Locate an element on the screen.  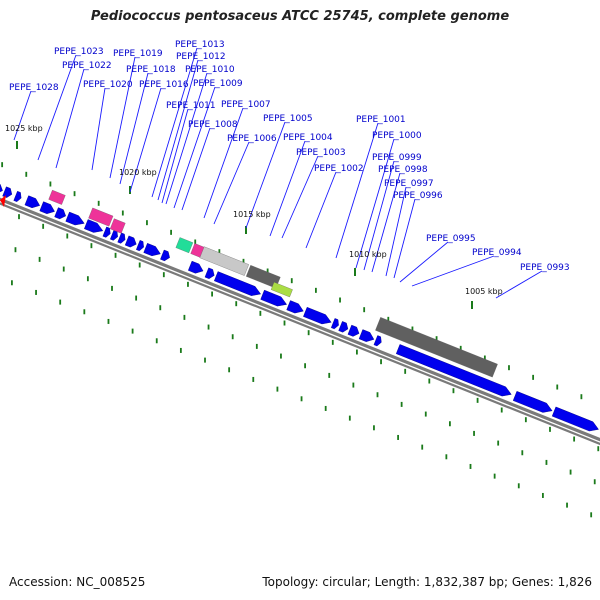
lime-feature is located at coordinates (281, 289).